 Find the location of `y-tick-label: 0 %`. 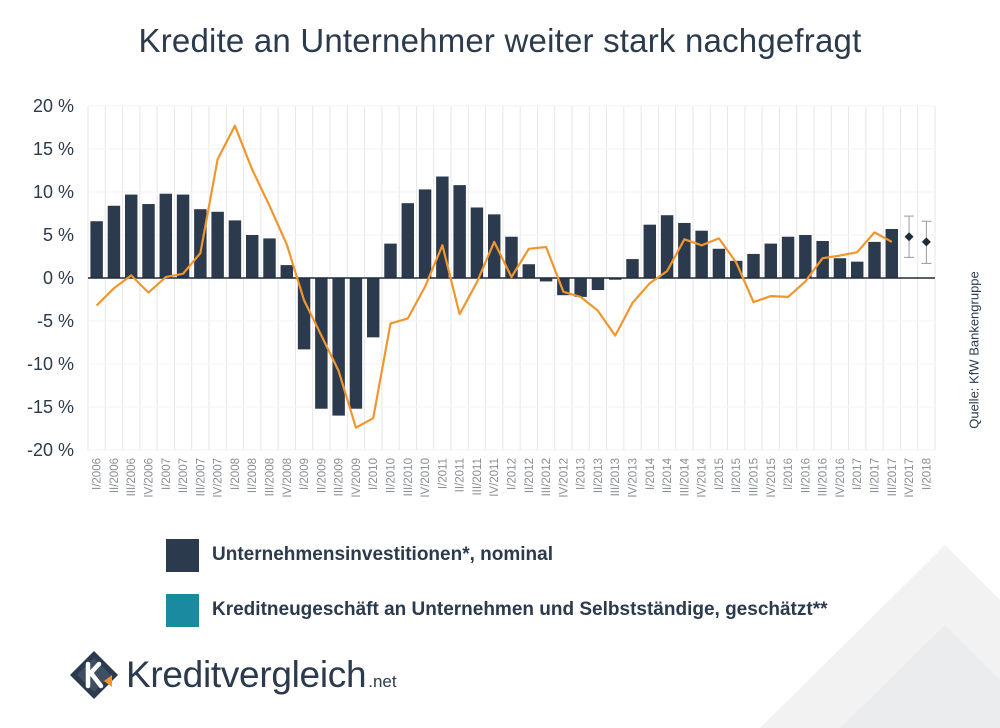

y-tick-label: 0 % is located at coordinates (58, 278).